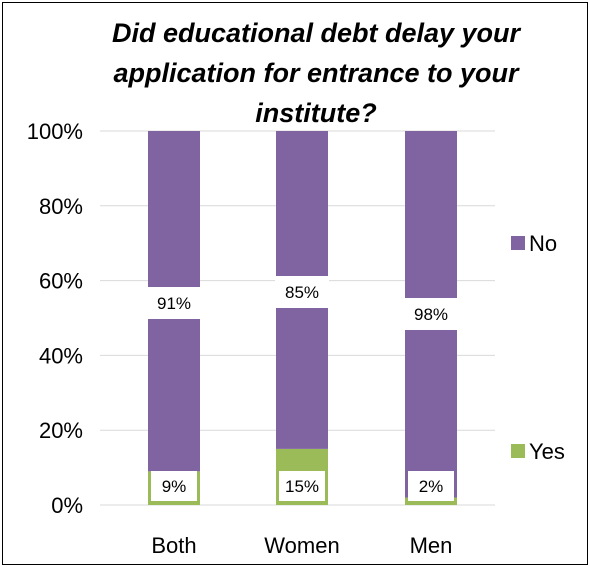  I want to click on data-label-no: 91%, so click(174, 303).